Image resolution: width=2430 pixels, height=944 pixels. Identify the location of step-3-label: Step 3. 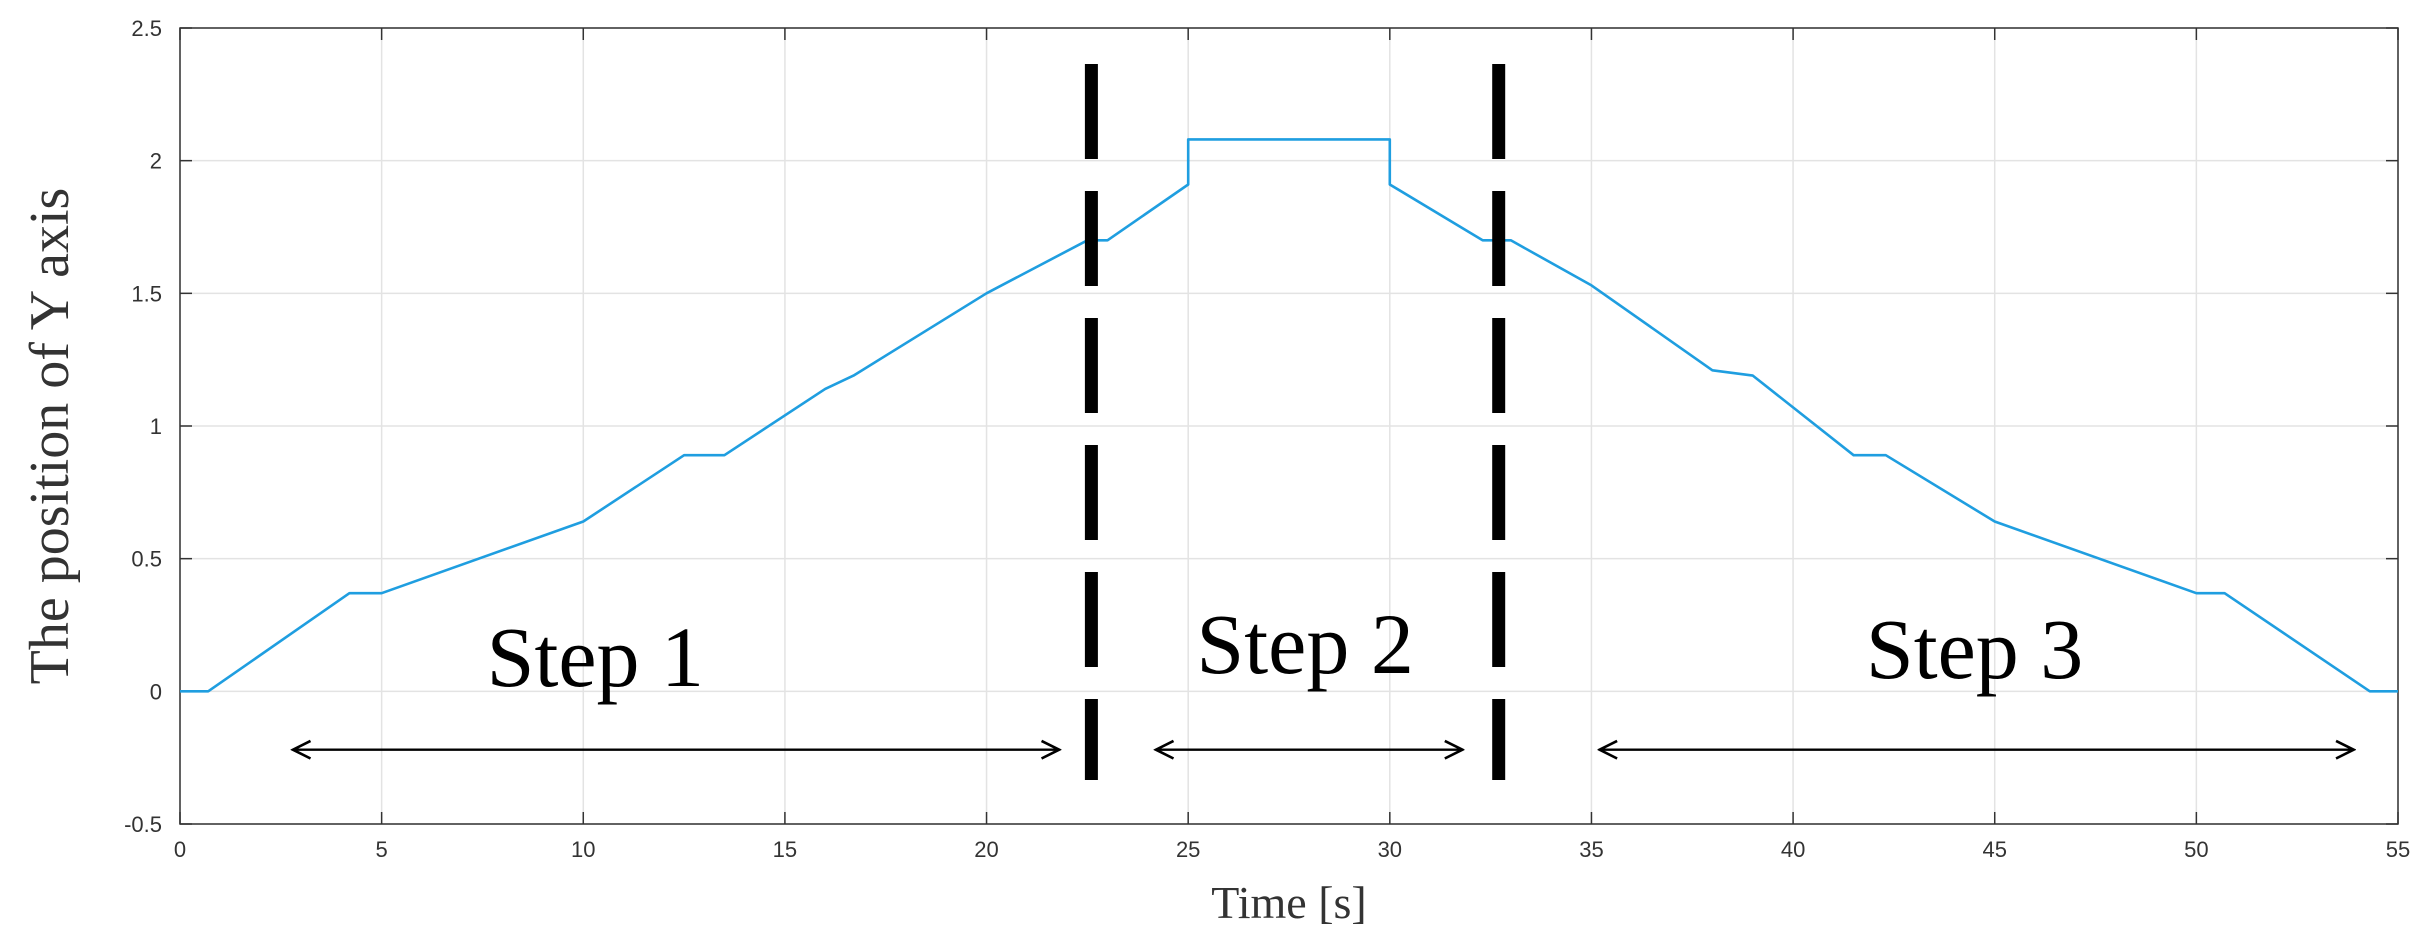
(1974, 649).